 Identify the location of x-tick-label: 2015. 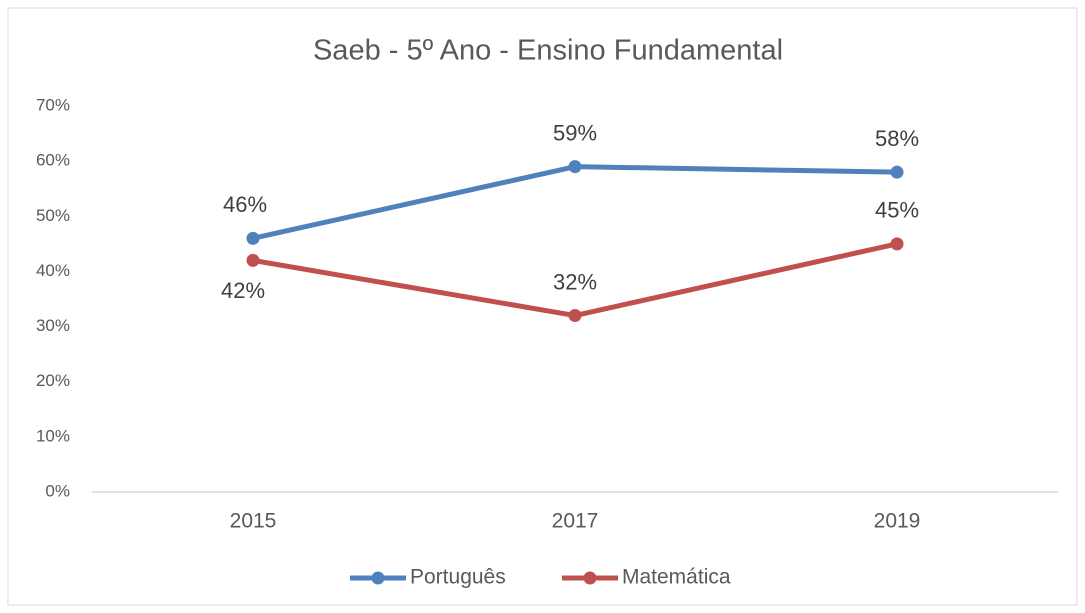
(253, 521).